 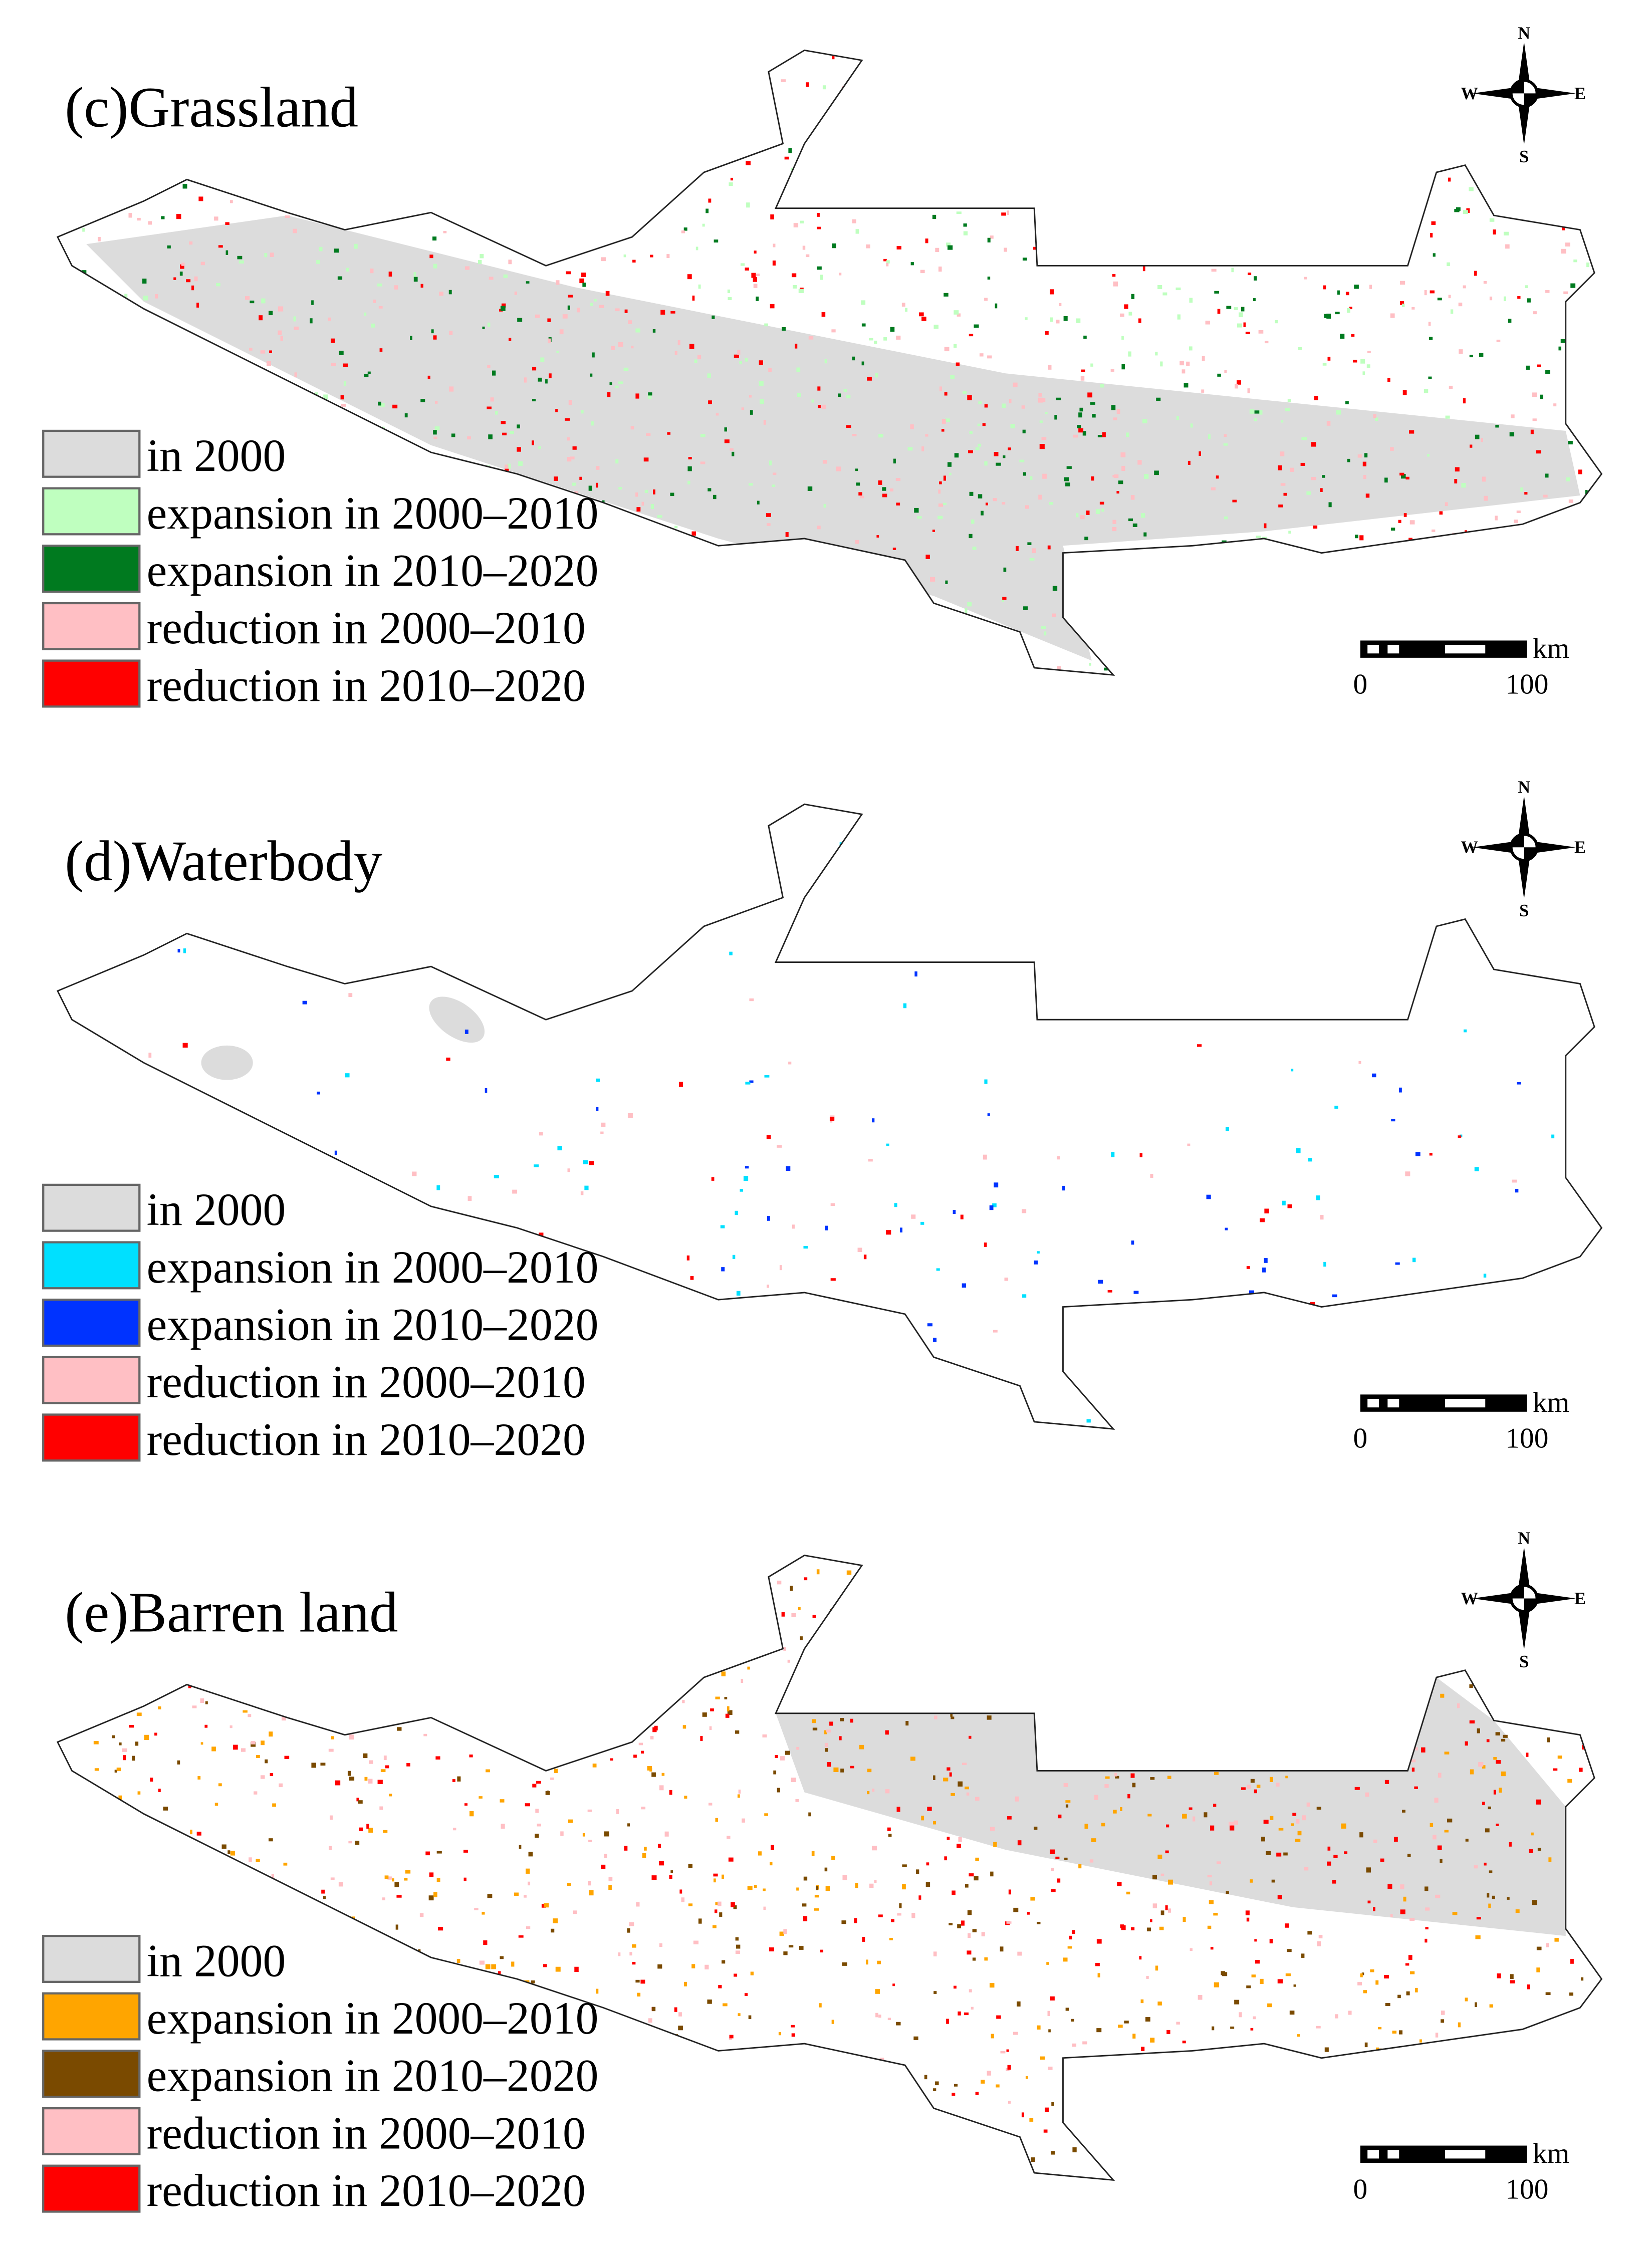 What do you see at coordinates (217, 1209) in the screenshot?
I see `legend-label: in 2000` at bounding box center [217, 1209].